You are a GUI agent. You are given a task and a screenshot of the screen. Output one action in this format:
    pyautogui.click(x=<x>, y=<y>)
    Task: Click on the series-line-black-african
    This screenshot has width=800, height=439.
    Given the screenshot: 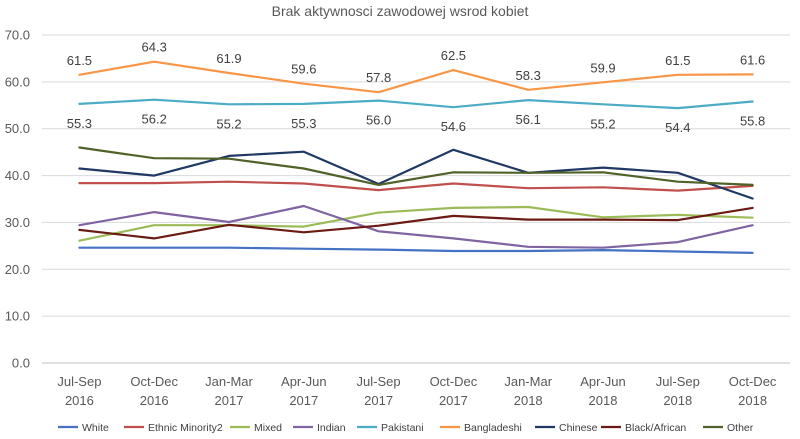 What is the action you would take?
    pyautogui.click(x=416, y=223)
    